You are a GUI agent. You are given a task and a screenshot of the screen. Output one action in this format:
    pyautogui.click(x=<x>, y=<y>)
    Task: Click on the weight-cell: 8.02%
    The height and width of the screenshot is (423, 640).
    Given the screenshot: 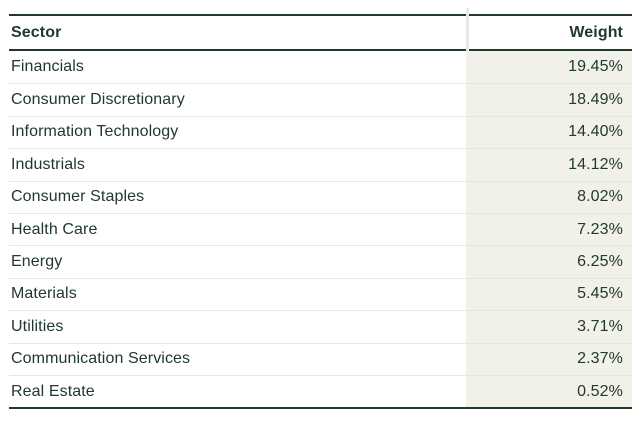 What is the action you would take?
    pyautogui.click(x=549, y=197)
    